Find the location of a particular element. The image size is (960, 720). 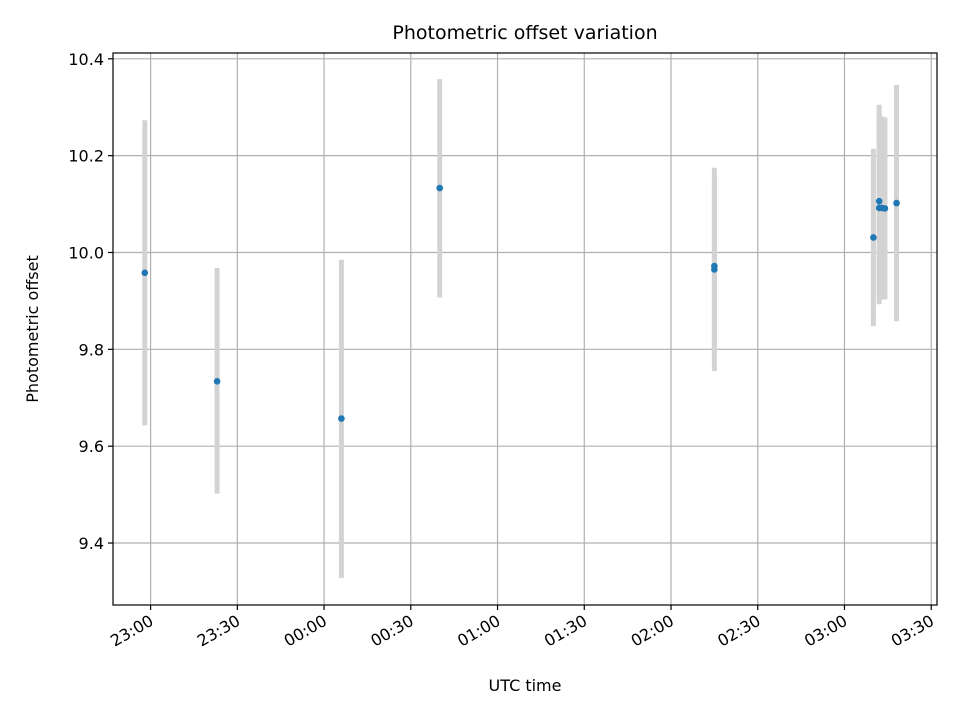

chart-title: Photometric offset variation is located at coordinates (524, 33).